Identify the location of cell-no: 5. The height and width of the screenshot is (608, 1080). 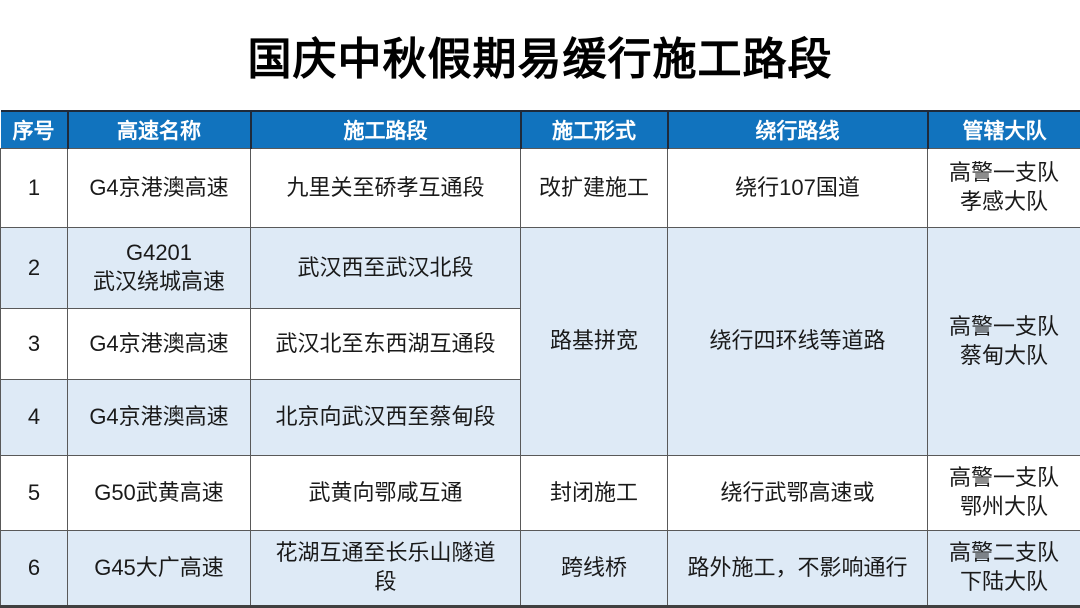
(34, 493).